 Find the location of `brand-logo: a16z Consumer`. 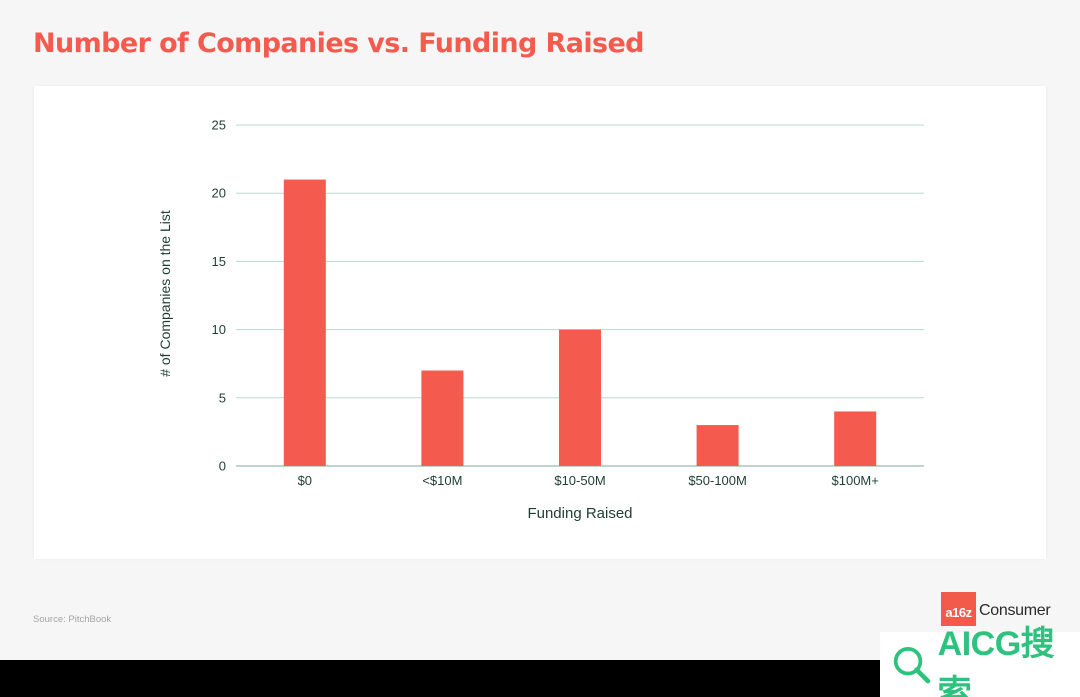

brand-logo: a16z Consumer is located at coordinates (996, 609).